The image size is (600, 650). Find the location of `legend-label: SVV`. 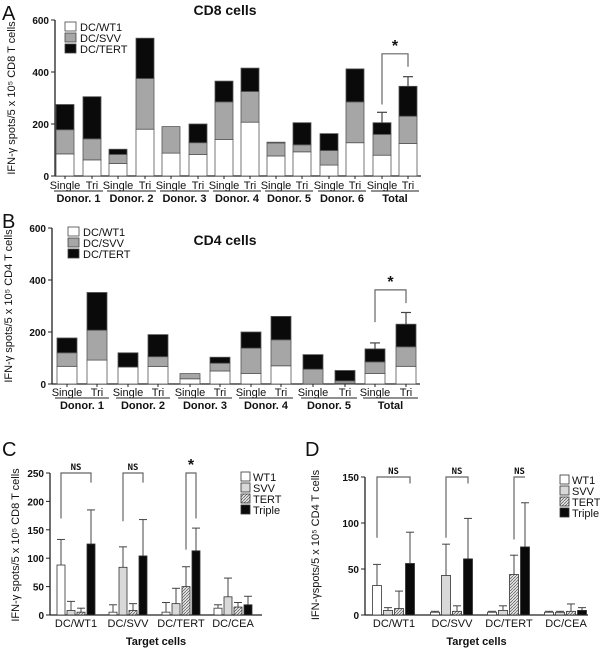

legend-label: SVV is located at coordinates (264, 489).